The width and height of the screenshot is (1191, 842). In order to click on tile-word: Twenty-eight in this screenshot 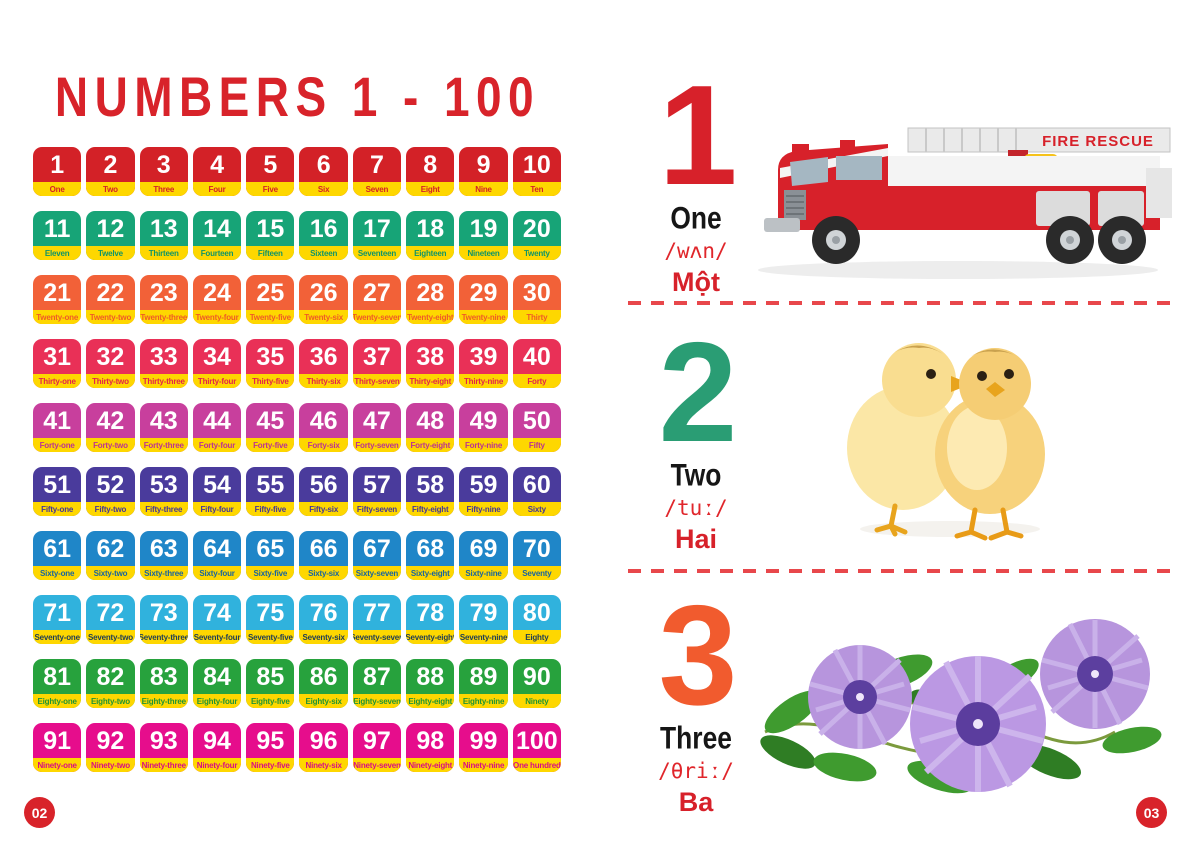, I will do `click(430, 317)`.